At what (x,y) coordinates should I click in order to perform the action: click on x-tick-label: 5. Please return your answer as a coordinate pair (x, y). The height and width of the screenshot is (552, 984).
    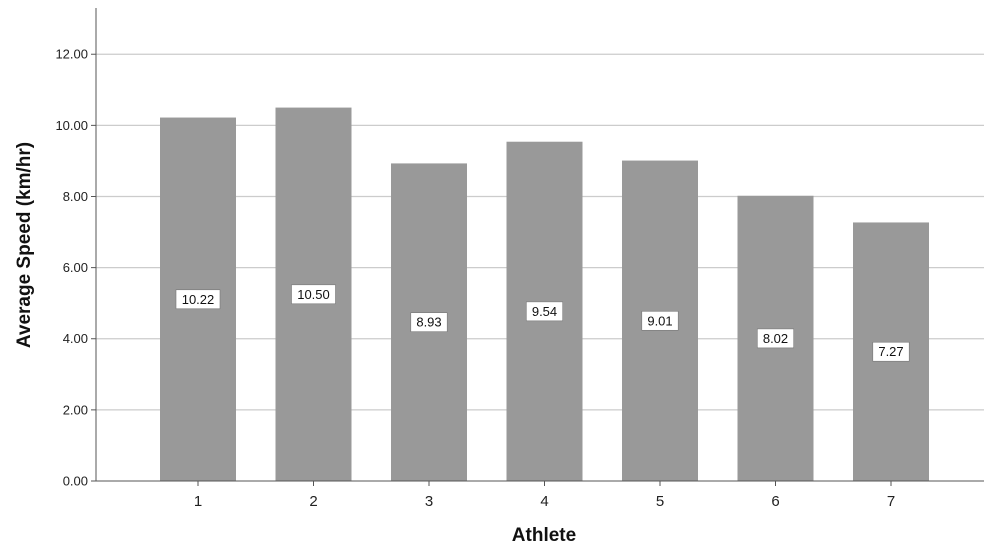
    Looking at the image, I should click on (660, 501).